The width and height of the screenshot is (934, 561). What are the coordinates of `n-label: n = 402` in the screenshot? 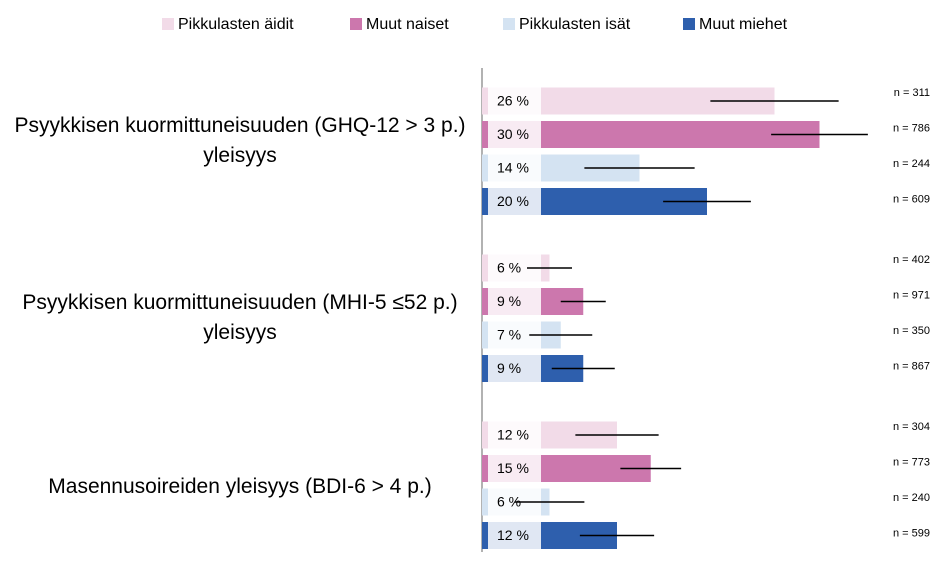 It's located at (911, 260).